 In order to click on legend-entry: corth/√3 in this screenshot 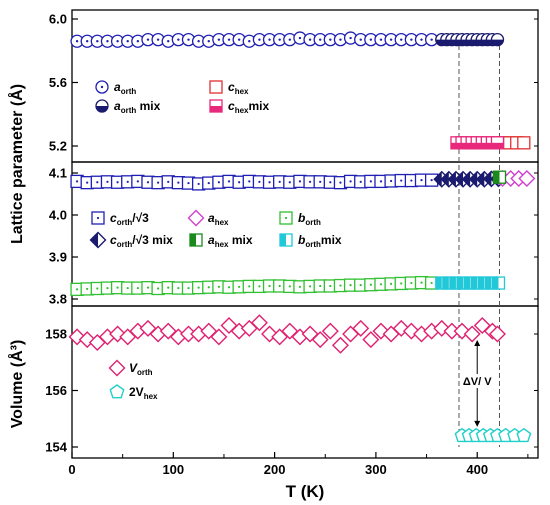, I will do `click(120, 219)`.